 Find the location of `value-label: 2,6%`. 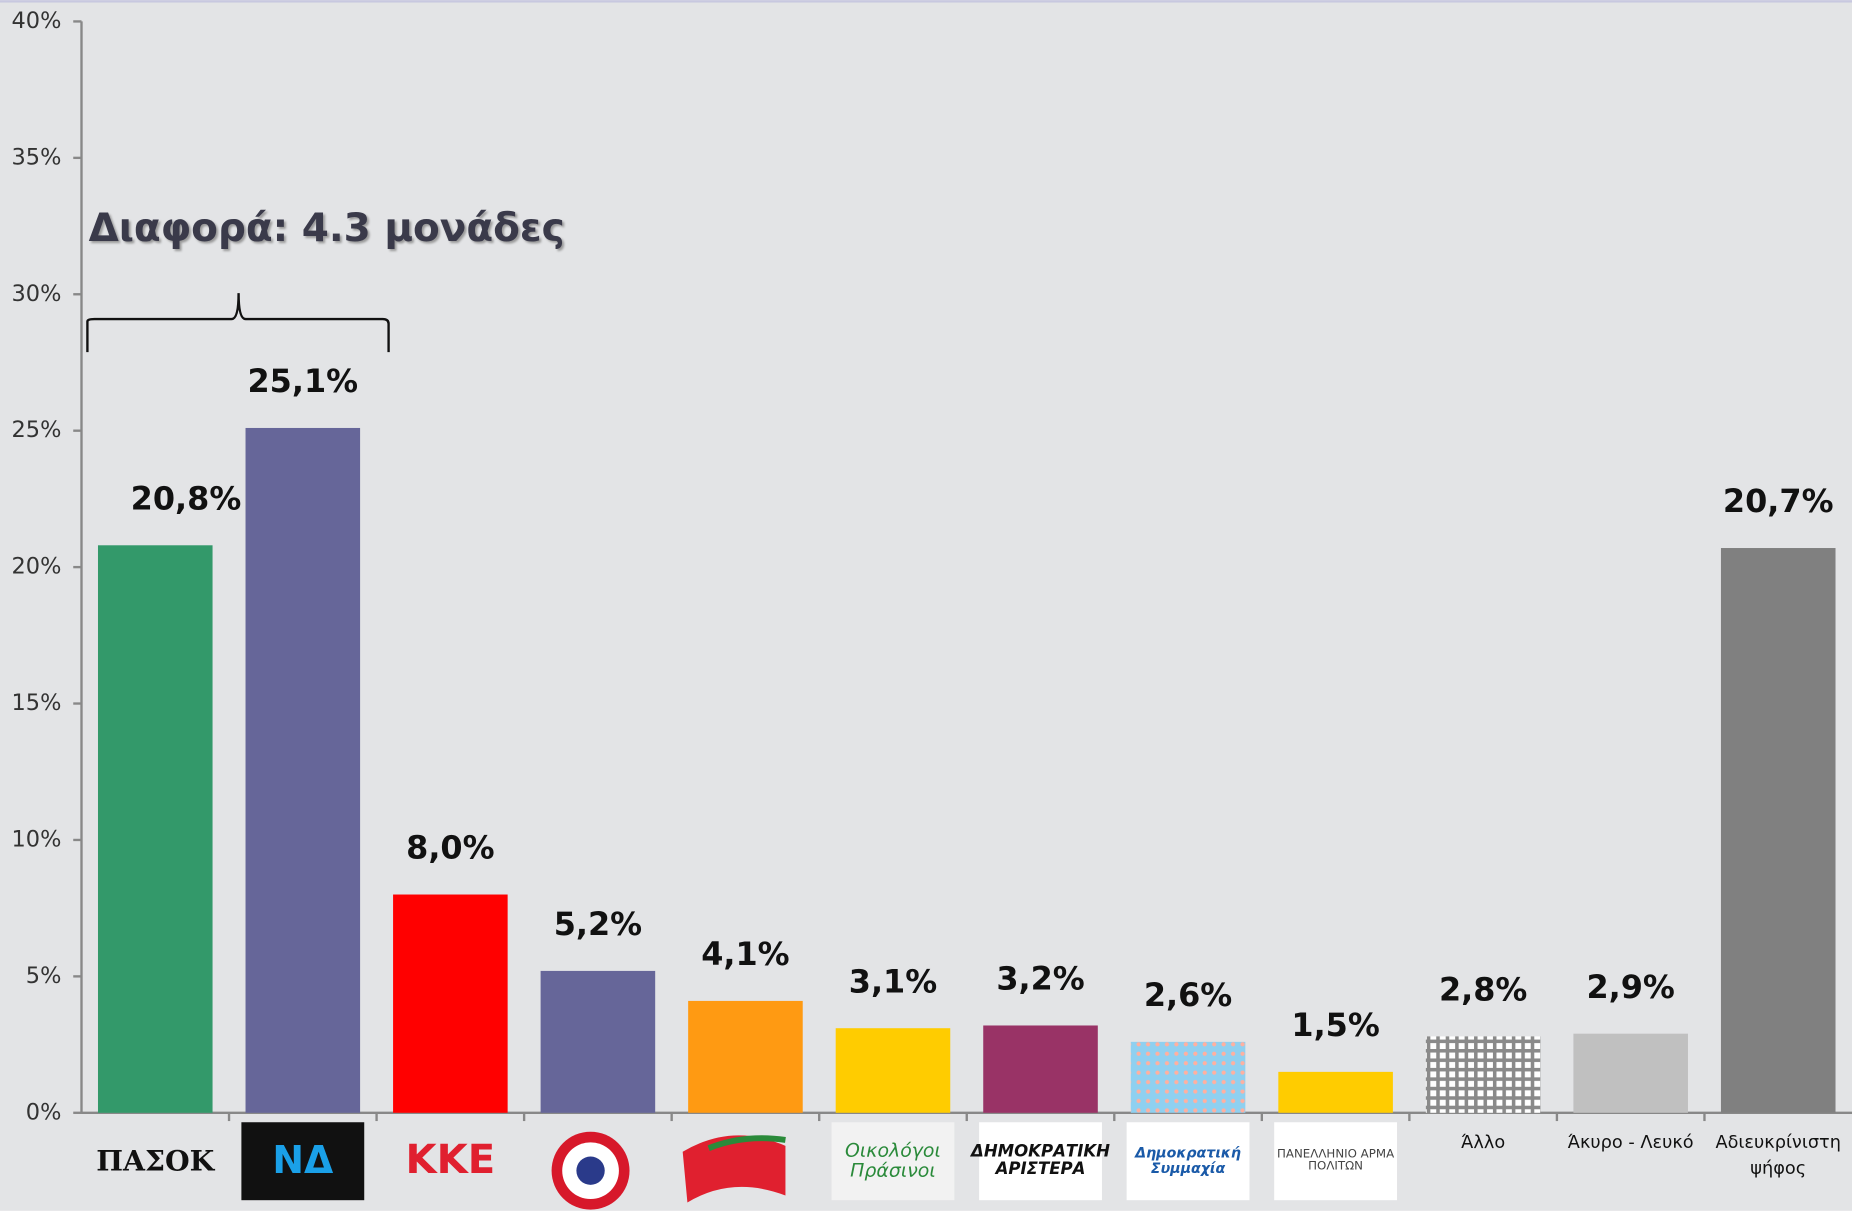

value-label: 2,6% is located at coordinates (1188, 995).